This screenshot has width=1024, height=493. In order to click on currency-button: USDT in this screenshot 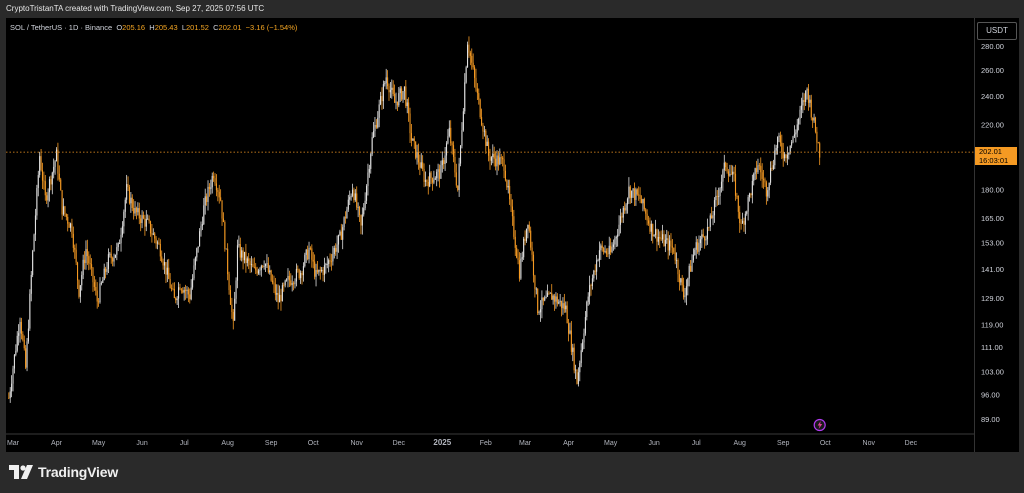, I will do `click(997, 31)`.